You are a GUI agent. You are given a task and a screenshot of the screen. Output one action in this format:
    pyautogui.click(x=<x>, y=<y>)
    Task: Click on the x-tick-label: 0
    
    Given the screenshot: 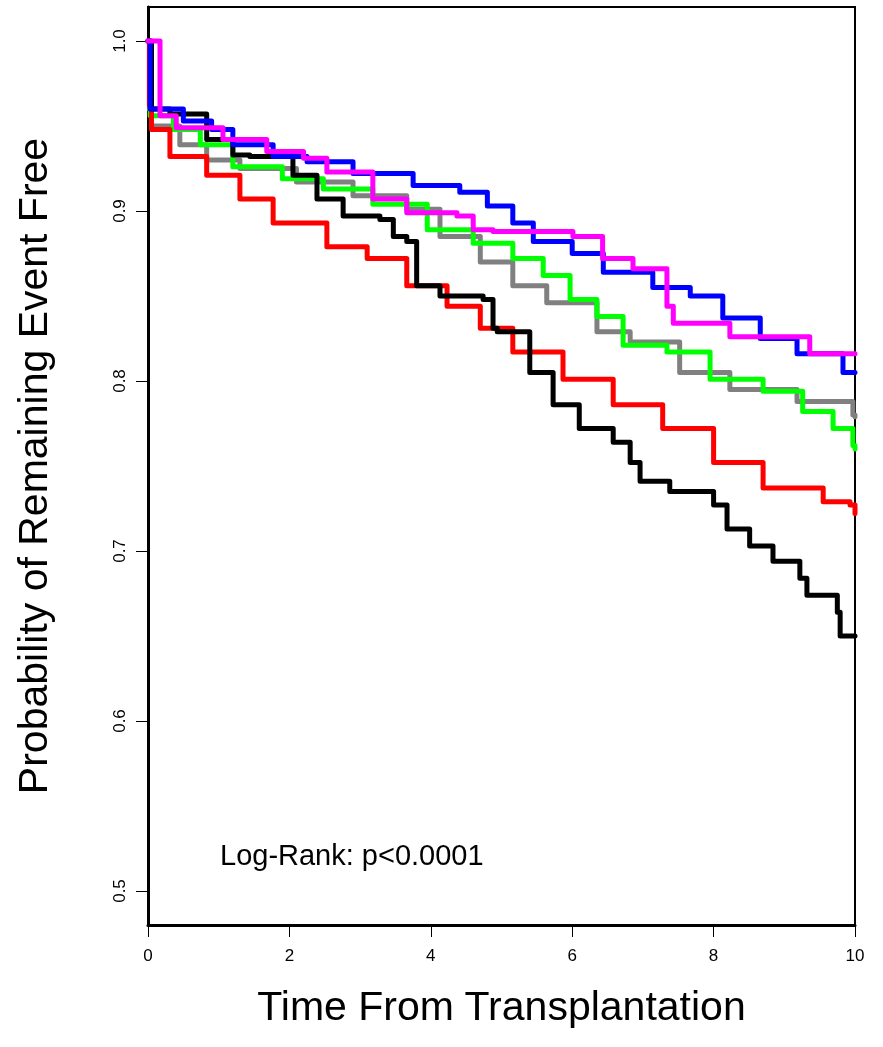 What is the action you would take?
    pyautogui.click(x=148, y=955)
    